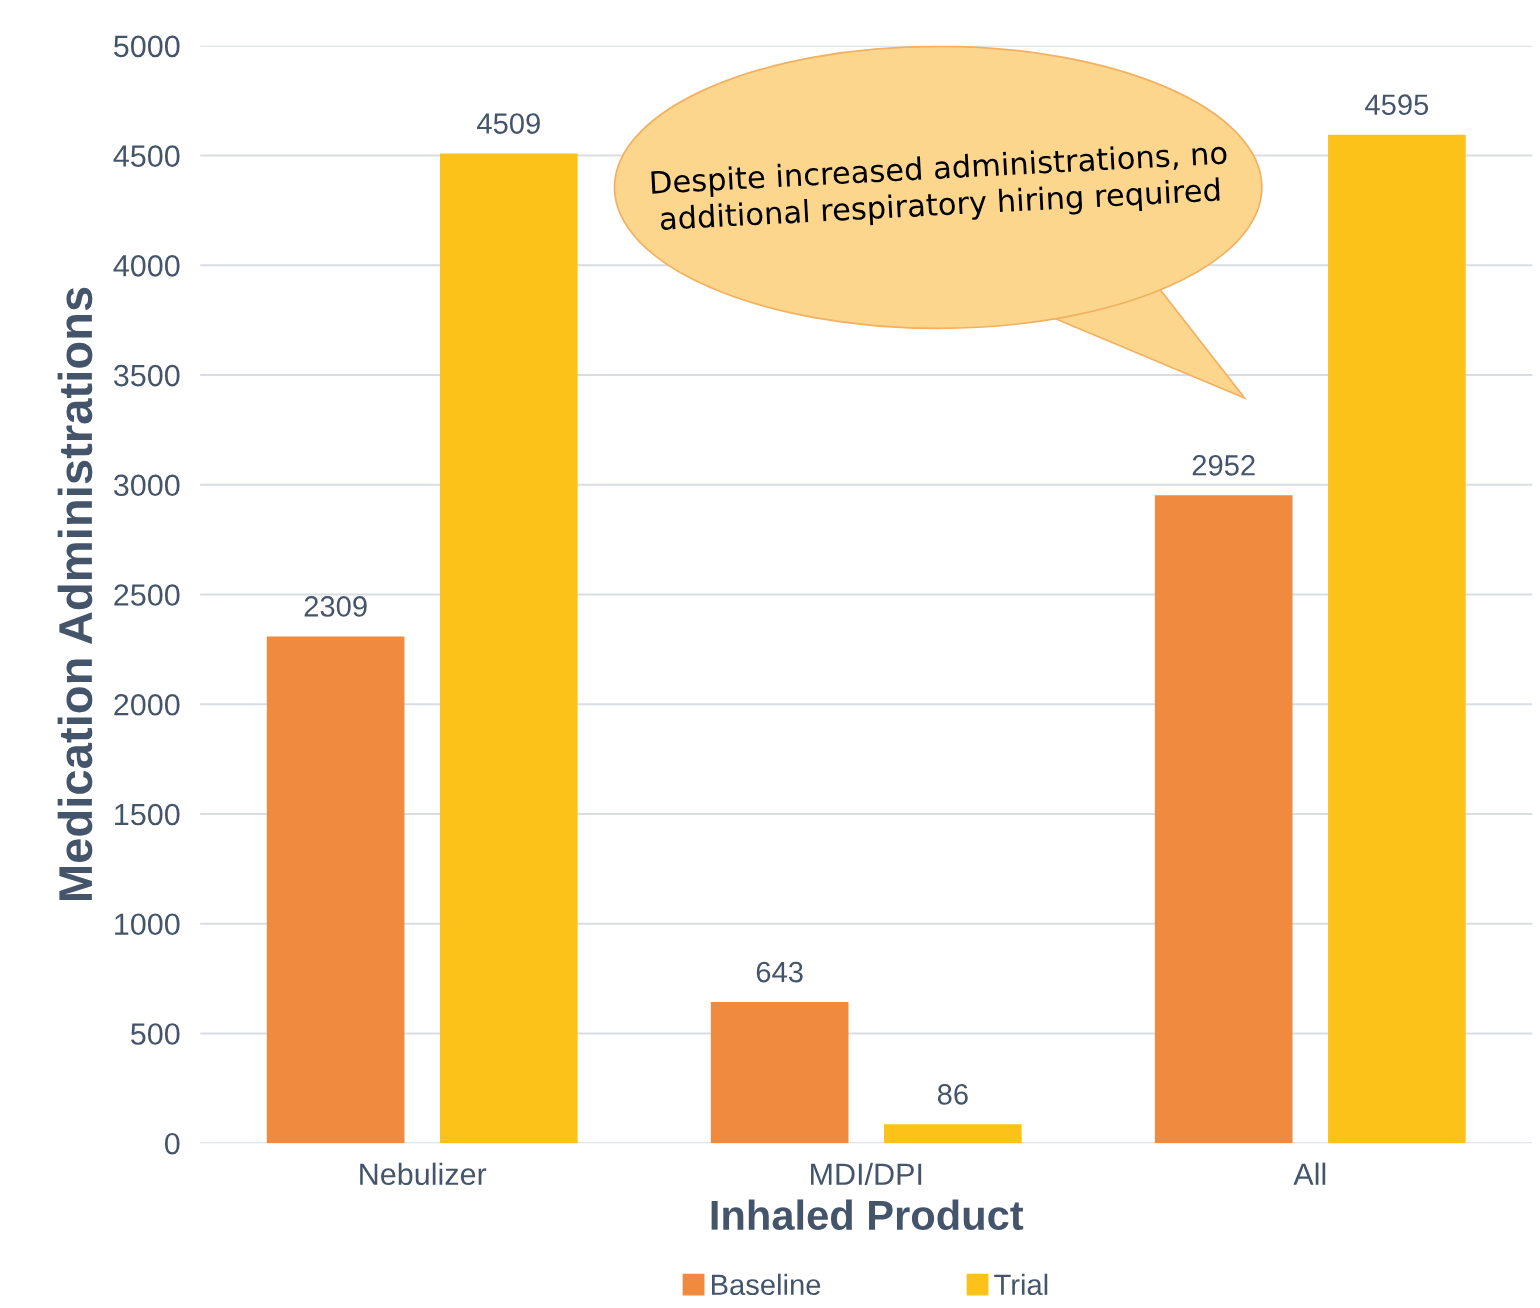 Image resolution: width=1540 pixels, height=1308 pixels. What do you see at coordinates (147, 924) in the screenshot?
I see `y-tick-label: 1000` at bounding box center [147, 924].